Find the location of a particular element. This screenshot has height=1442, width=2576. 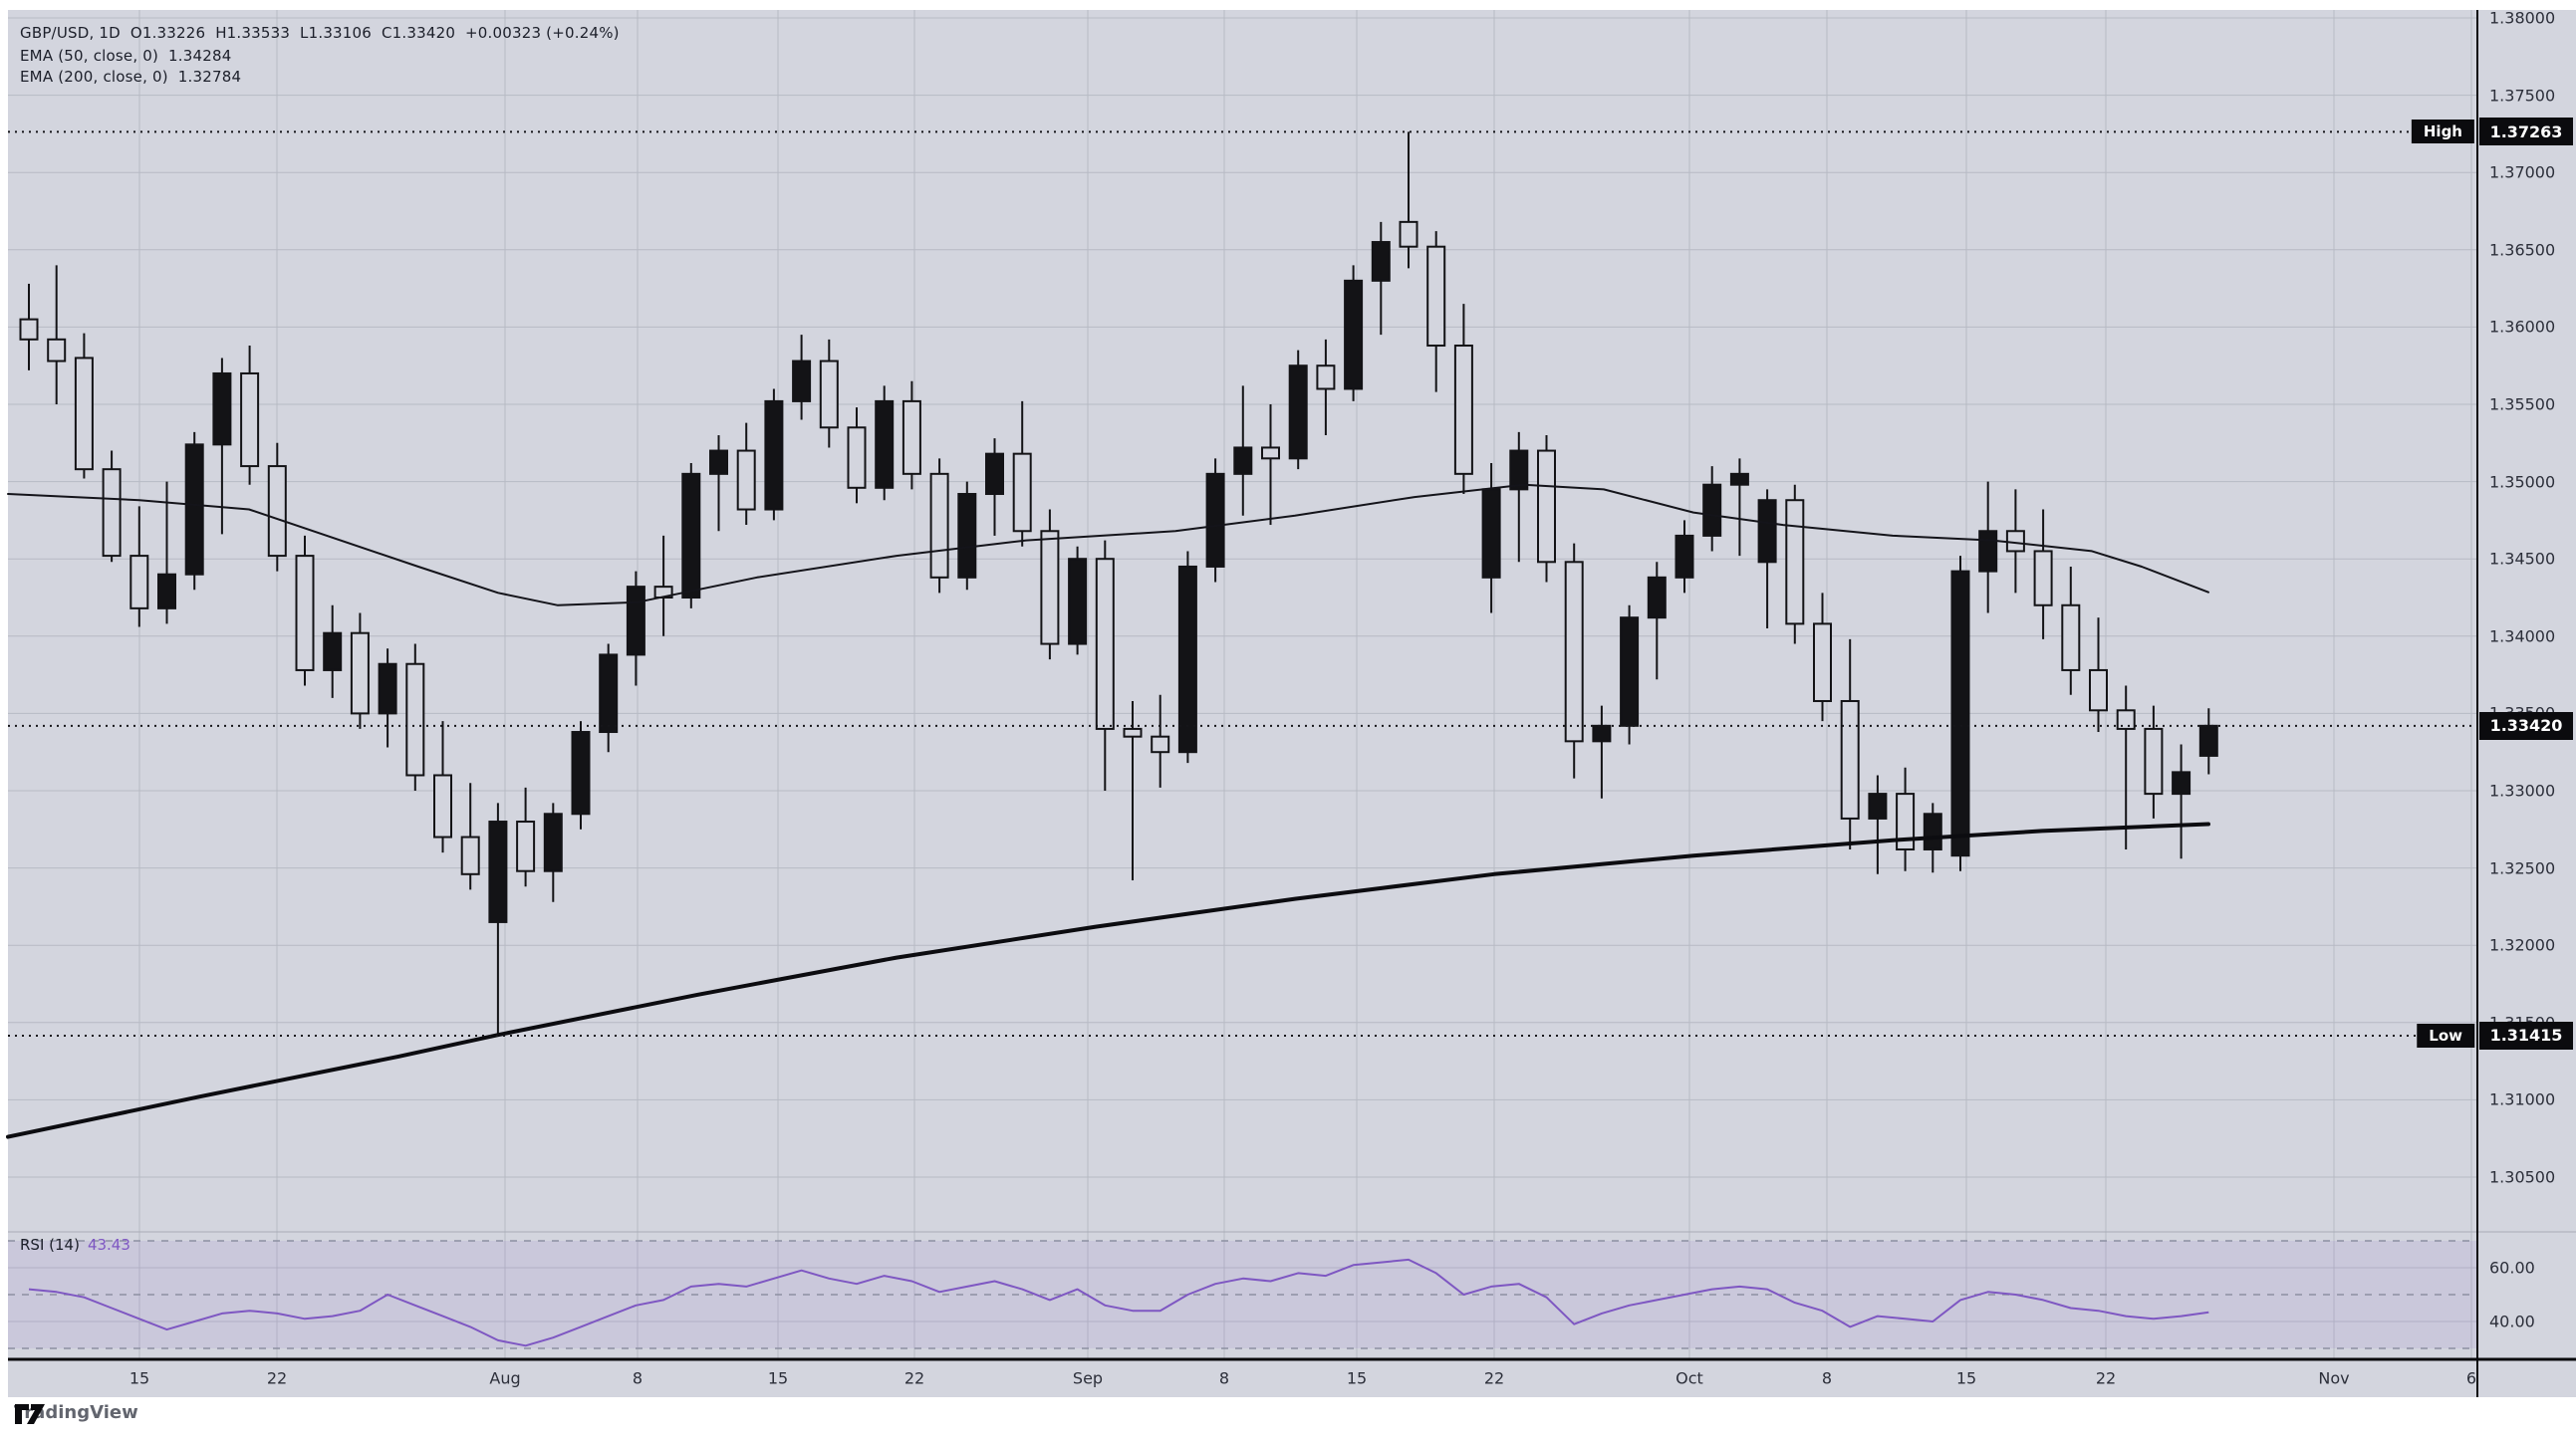

rsi-band is located at coordinates (1242, 1294).